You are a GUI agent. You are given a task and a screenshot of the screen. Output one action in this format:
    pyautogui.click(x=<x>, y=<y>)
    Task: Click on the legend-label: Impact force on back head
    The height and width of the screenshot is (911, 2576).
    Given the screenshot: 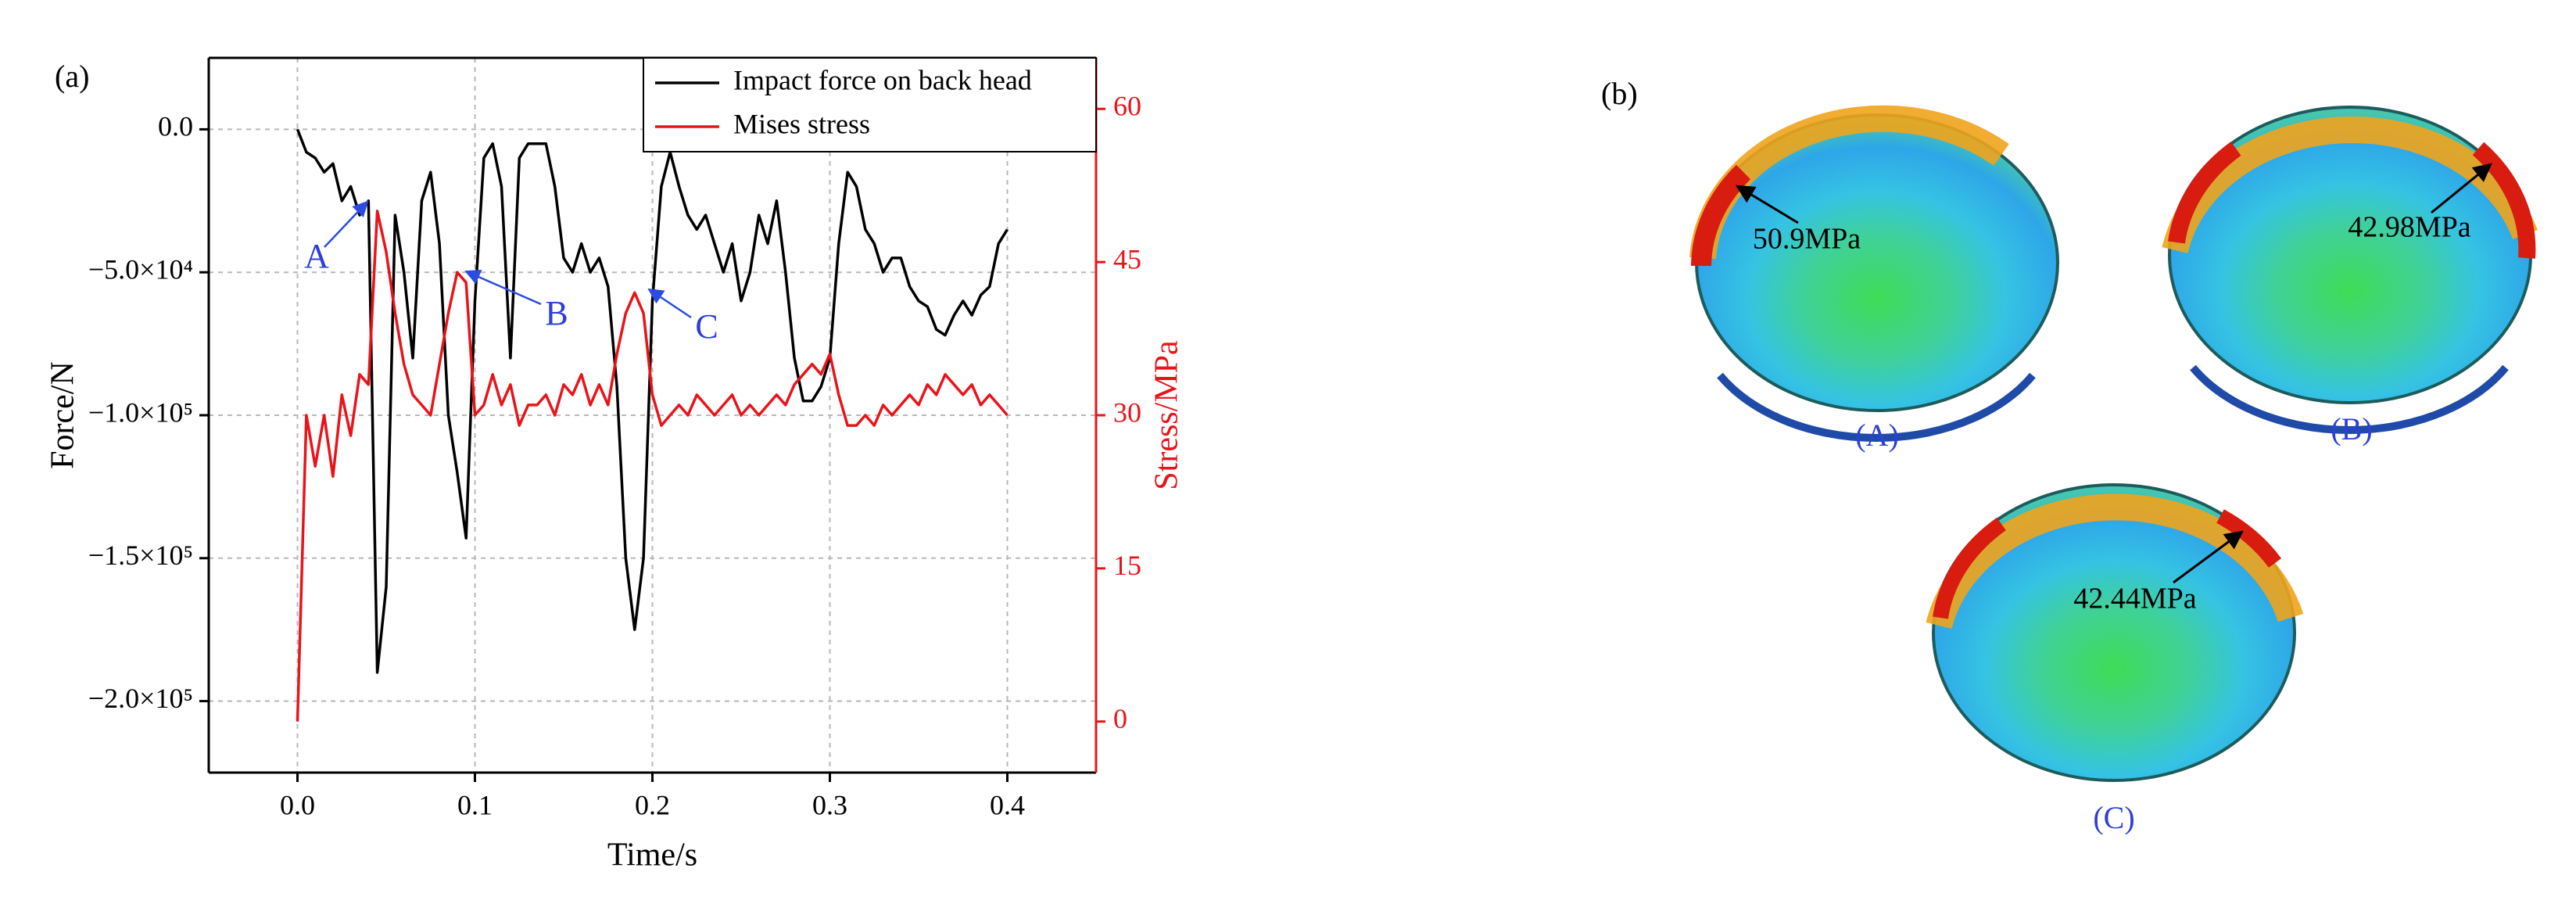 What is the action you would take?
    pyautogui.click(x=883, y=79)
    